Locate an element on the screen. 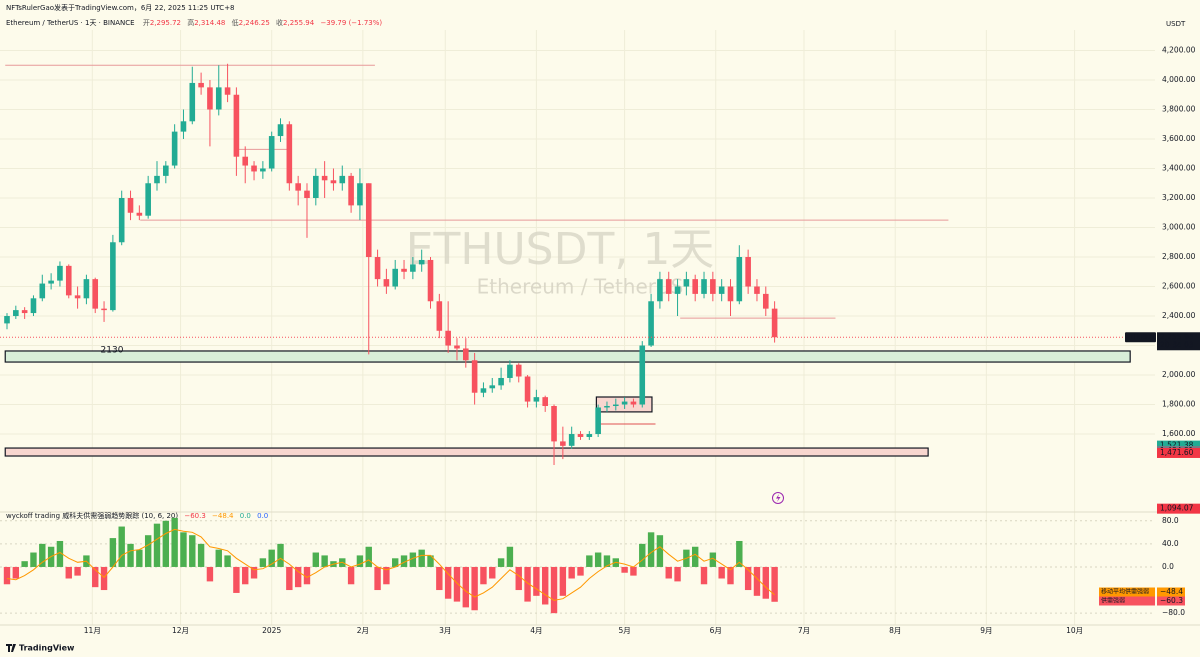 This screenshot has width=1200, height=657. alert-icon is located at coordinates (778, 498).